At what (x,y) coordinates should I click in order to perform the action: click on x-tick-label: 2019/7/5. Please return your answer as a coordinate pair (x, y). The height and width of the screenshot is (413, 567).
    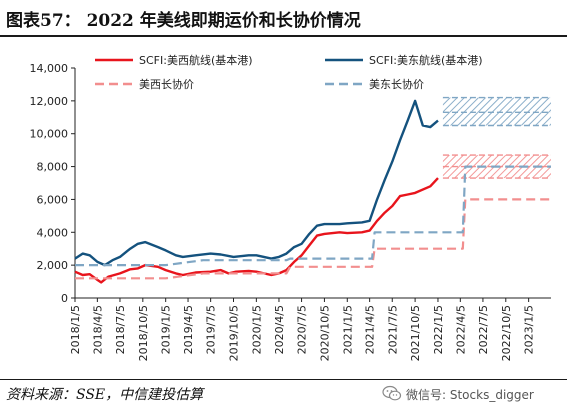
    Looking at the image, I should click on (211, 329).